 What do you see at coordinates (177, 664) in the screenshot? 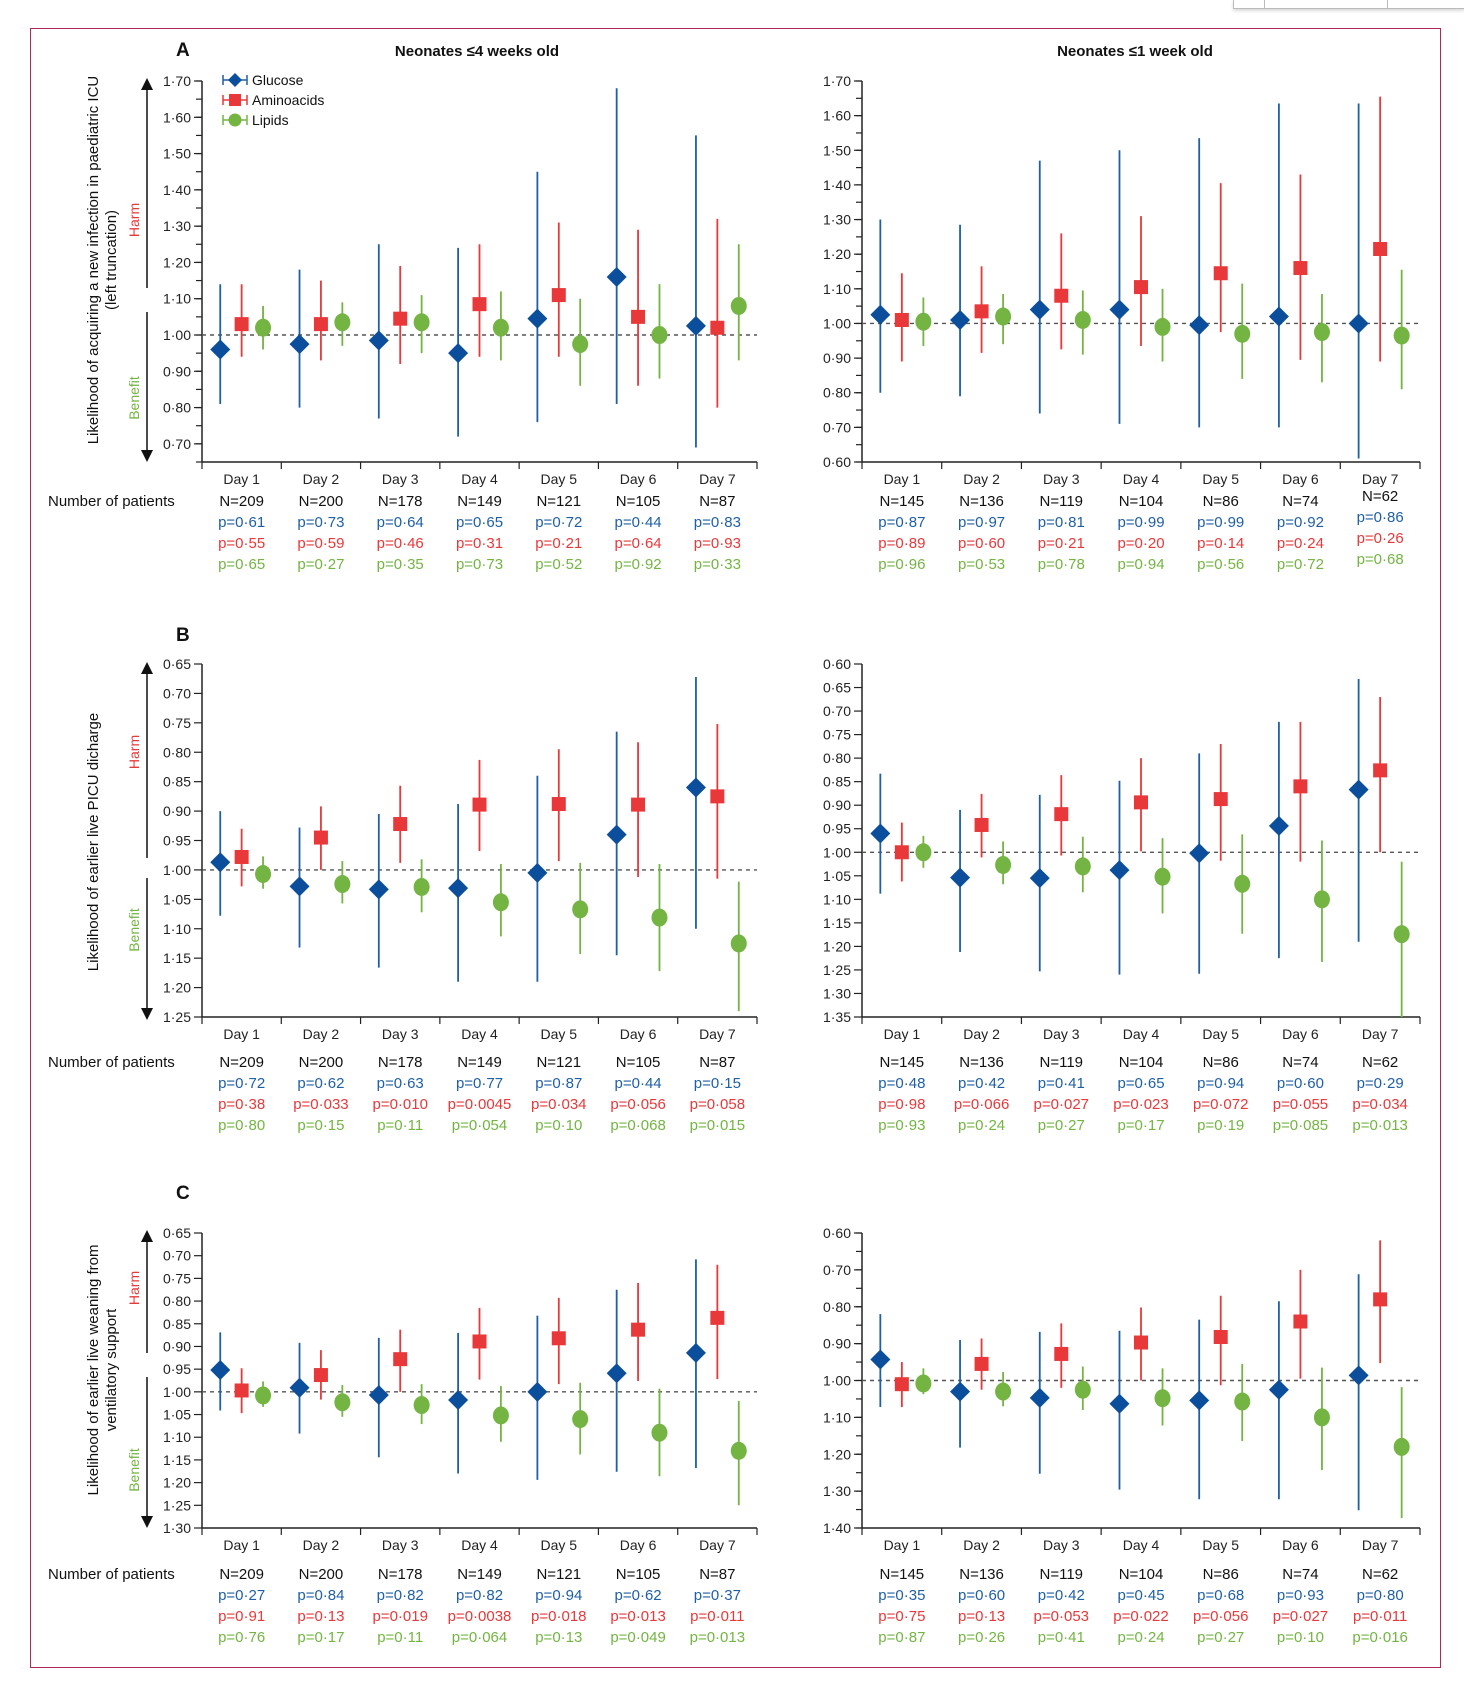
I see `y-tick-label: 0·65` at bounding box center [177, 664].